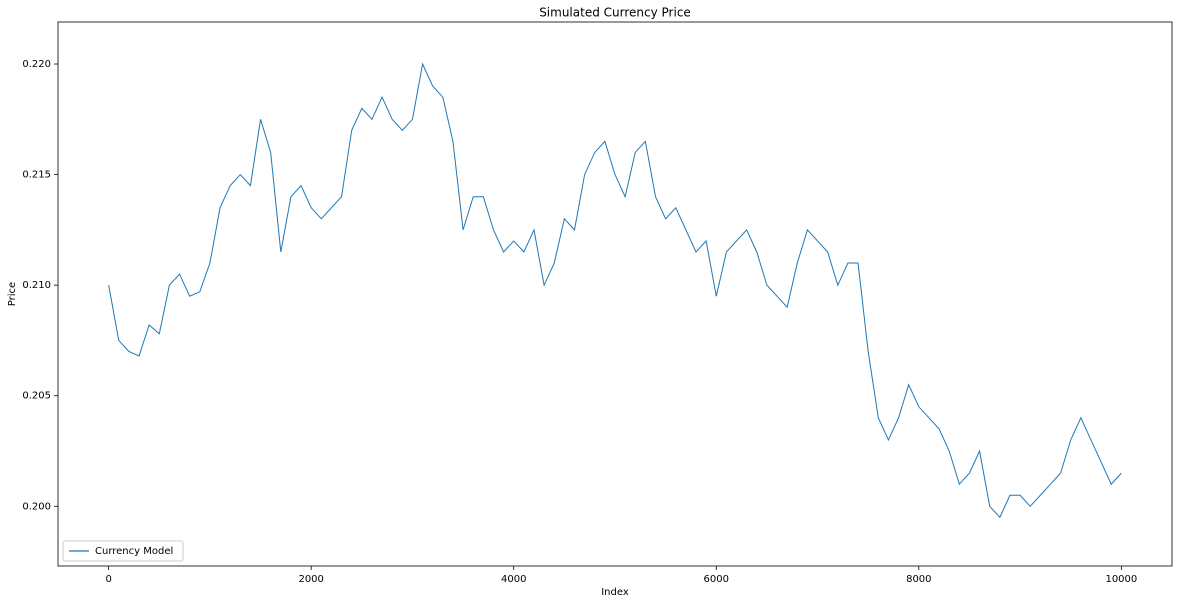  I want to click on y-tick-label: 0.210, so click(36, 285).